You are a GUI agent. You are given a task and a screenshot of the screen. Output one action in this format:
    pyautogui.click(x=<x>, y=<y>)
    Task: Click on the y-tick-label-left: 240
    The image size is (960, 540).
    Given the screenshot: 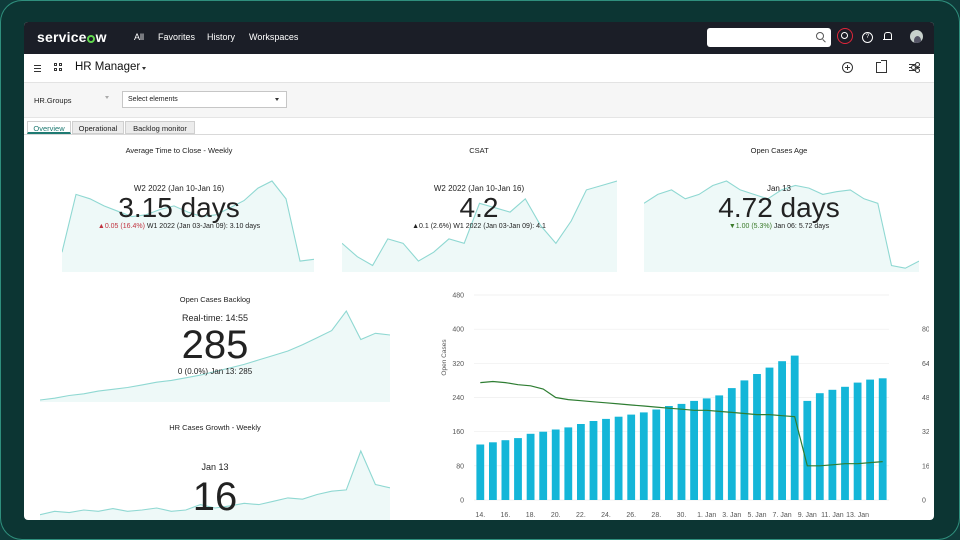 What is the action you would take?
    pyautogui.click(x=458, y=398)
    